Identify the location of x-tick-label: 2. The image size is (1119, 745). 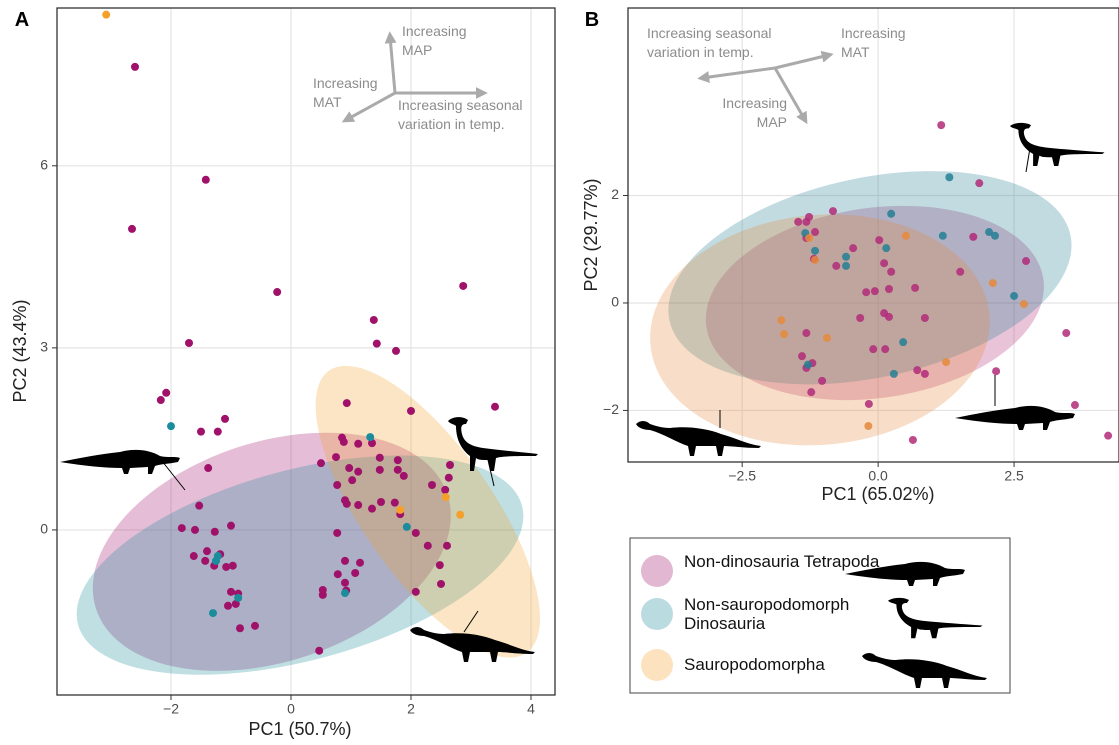
(411, 709).